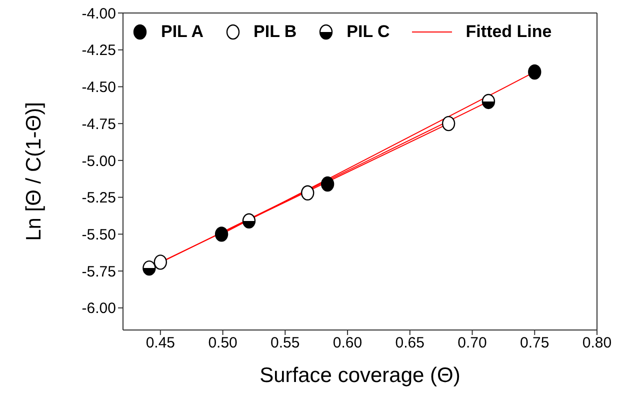 The image size is (622, 400). Describe the element at coordinates (182, 32) in the screenshot. I see `legend-label: PIL A` at that location.